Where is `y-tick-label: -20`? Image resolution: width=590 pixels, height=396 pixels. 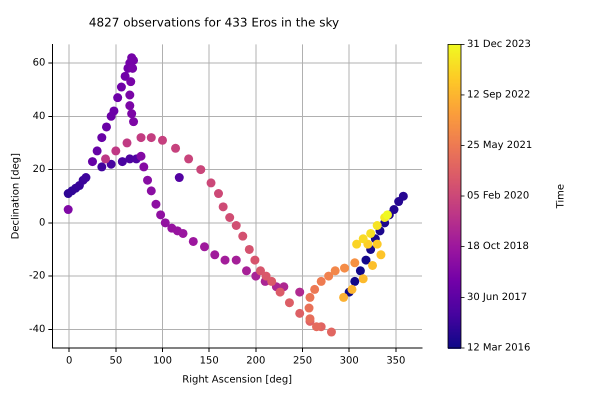 y-tick-label: -20 is located at coordinates (37, 276).